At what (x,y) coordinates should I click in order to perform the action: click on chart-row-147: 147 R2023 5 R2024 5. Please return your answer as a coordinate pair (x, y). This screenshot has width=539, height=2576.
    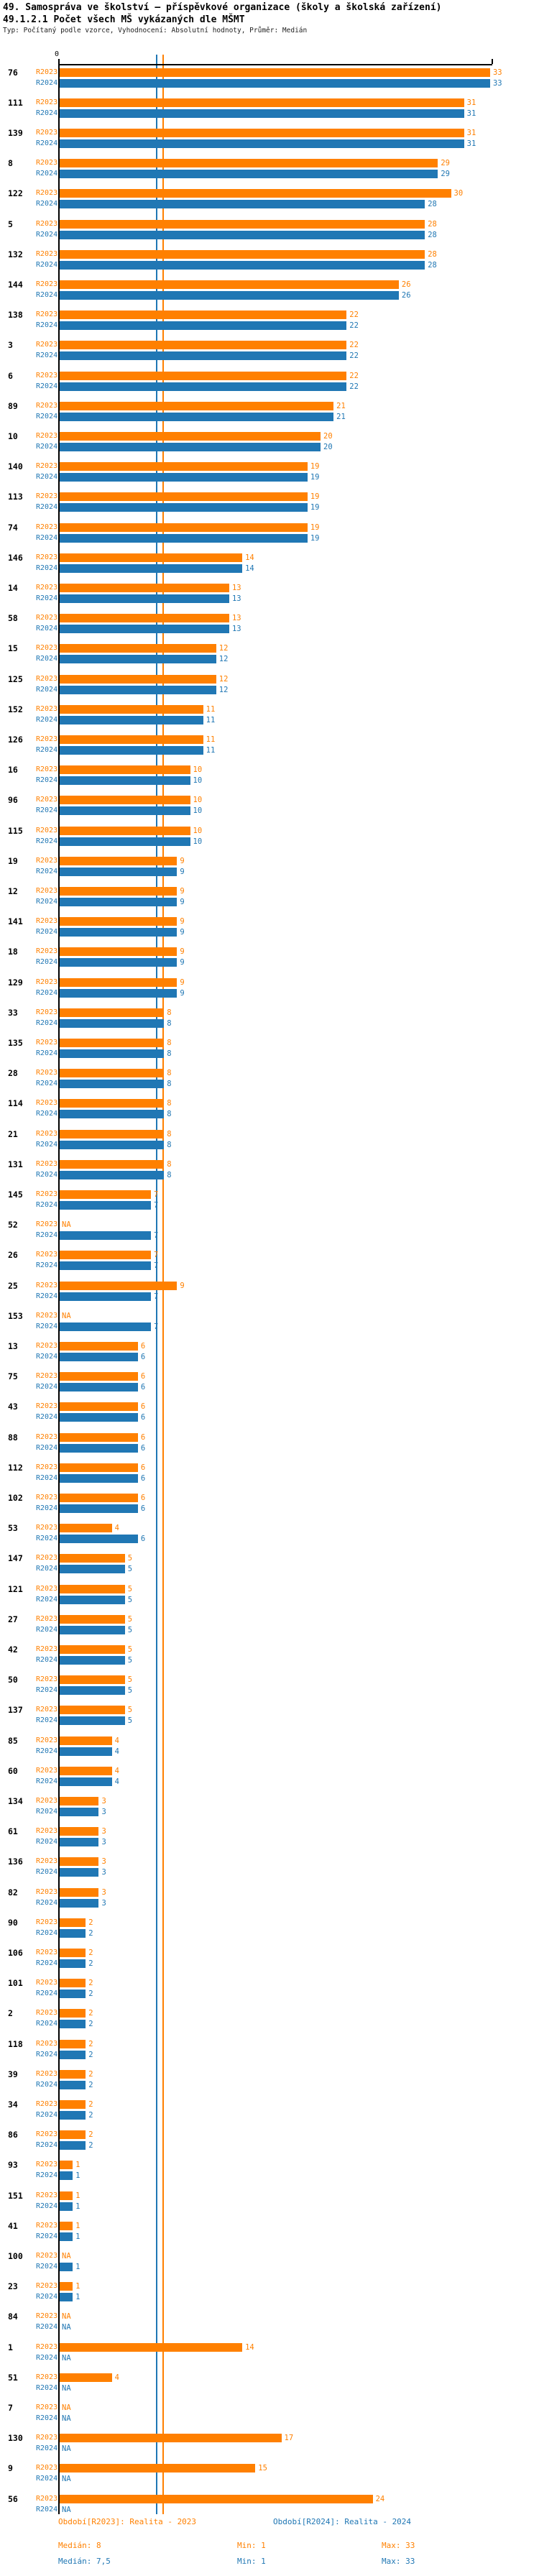
    Looking at the image, I should click on (269, 1569).